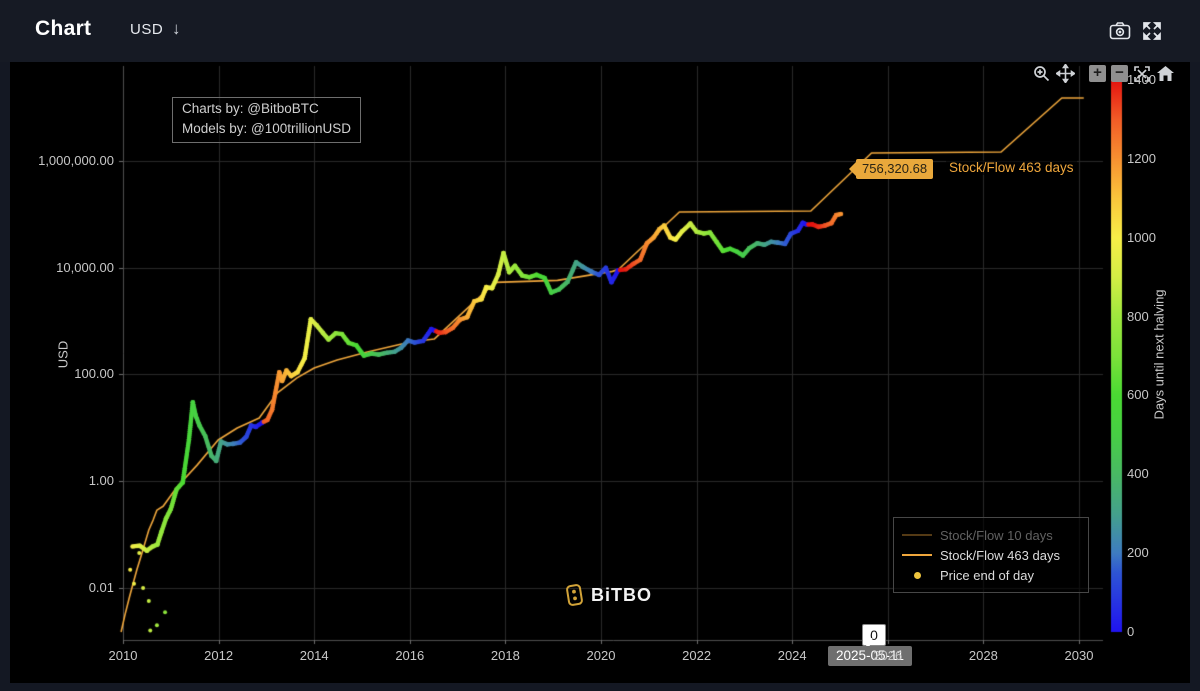 The image size is (1200, 691). Describe the element at coordinates (101, 481) in the screenshot. I see `y-tick-label: 1.00` at that location.